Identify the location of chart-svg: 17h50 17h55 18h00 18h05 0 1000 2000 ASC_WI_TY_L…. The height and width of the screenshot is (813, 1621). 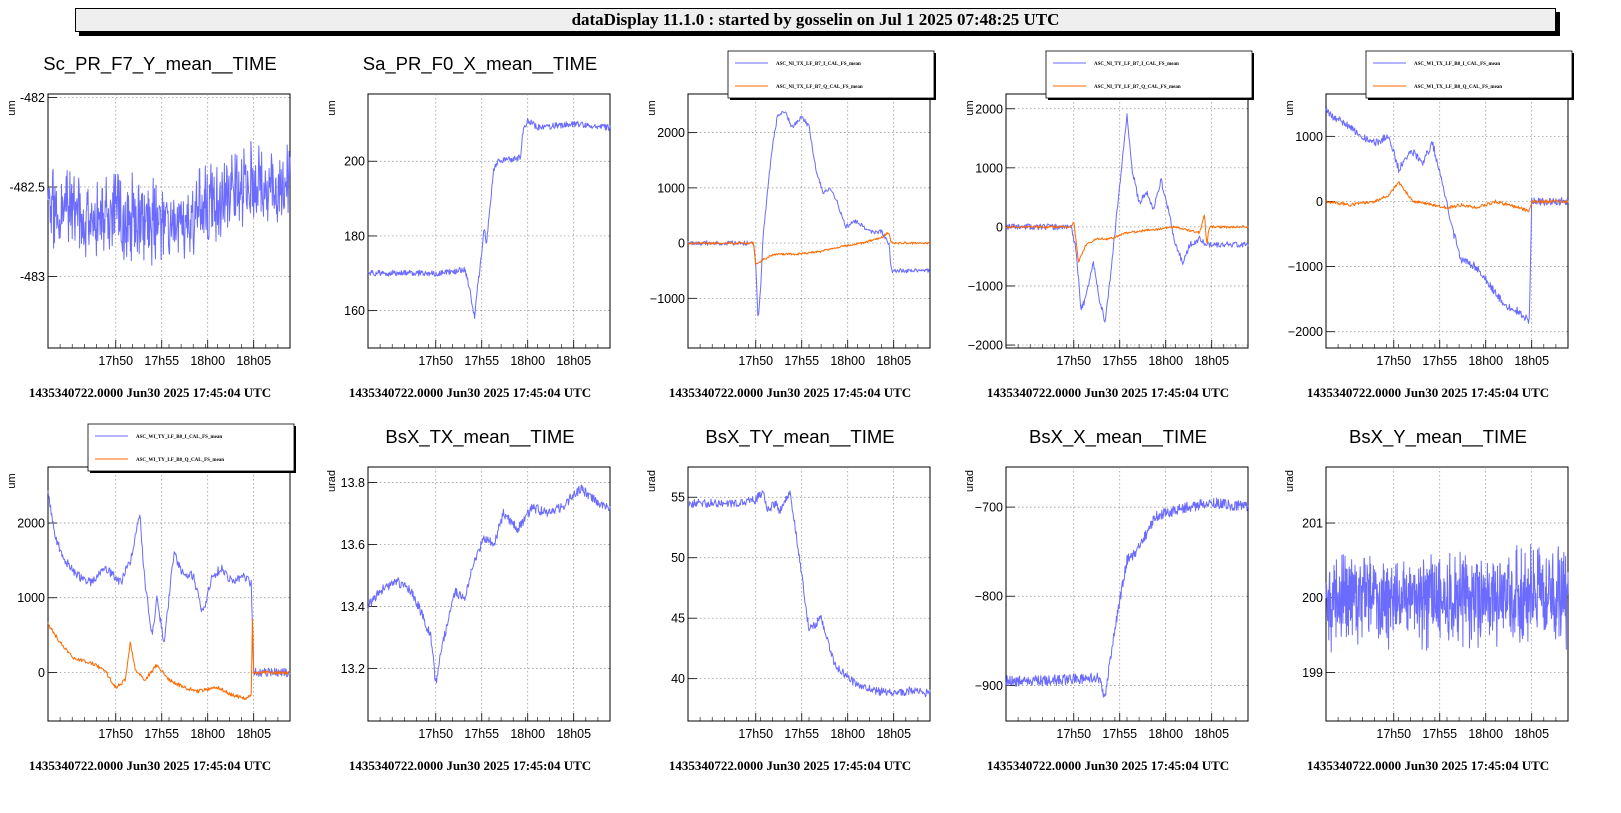
(151, 598).